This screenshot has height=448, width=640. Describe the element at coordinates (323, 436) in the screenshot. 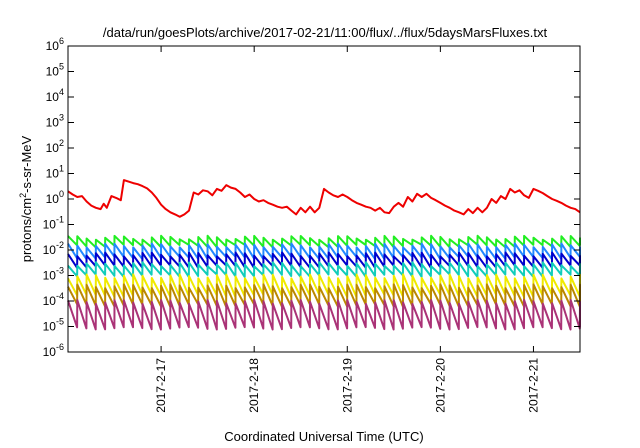

I see `x-axis-label: Coordinated Universal Time (UTC)` at that location.